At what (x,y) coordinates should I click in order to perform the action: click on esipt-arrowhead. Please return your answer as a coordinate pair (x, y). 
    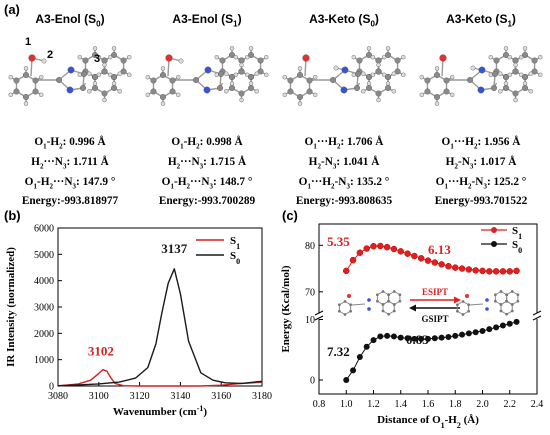
    Looking at the image, I should click on (457, 300).